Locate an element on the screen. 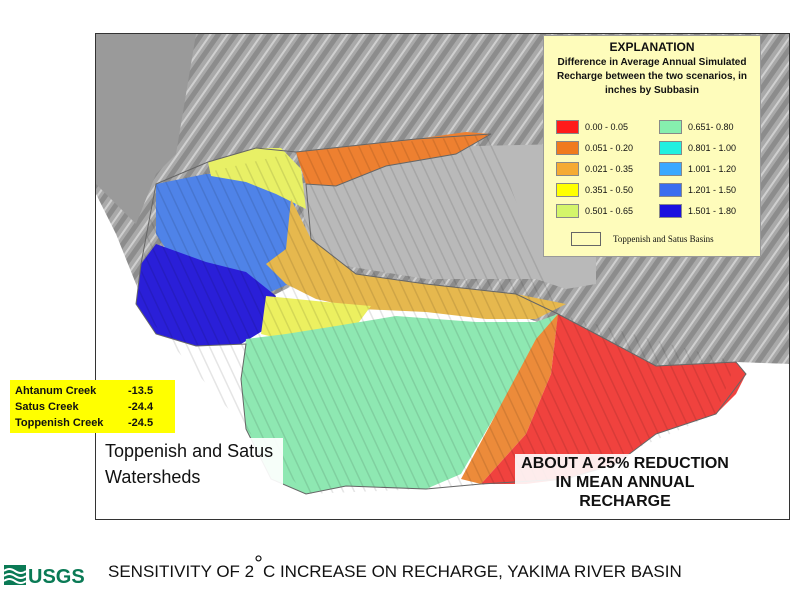 The width and height of the screenshot is (800, 600). creek-value: -24.5 is located at coordinates (141, 423).